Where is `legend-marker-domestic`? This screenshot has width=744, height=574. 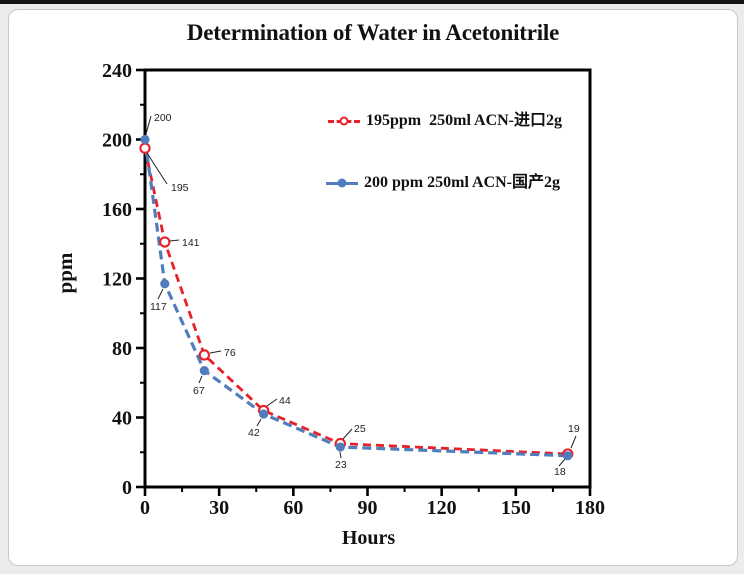 legend-marker-domestic is located at coordinates (342, 183).